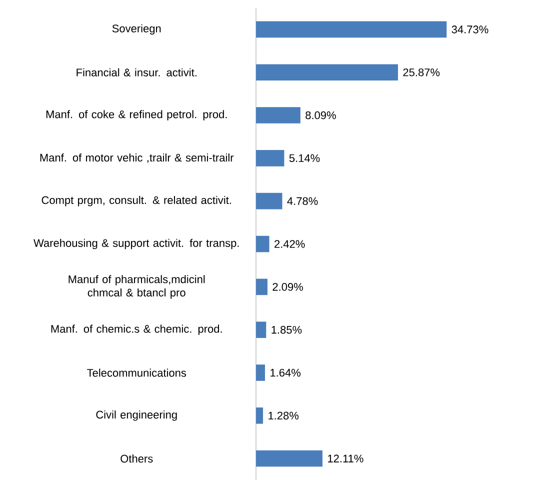 The width and height of the screenshot is (537, 484). What do you see at coordinates (304, 158) in the screenshot?
I see `data-label: 5.14%` at bounding box center [304, 158].